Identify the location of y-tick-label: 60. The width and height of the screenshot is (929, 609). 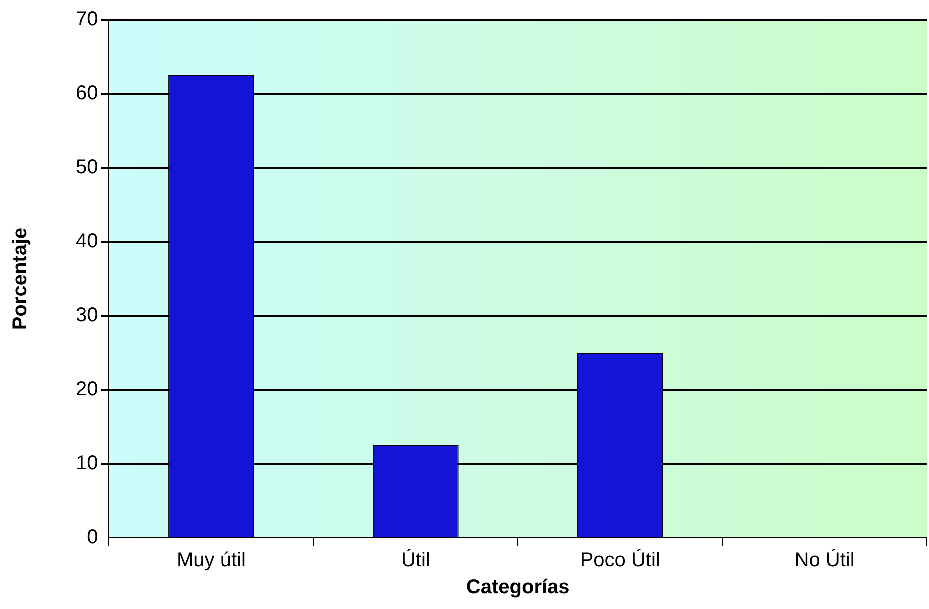
(87, 93).